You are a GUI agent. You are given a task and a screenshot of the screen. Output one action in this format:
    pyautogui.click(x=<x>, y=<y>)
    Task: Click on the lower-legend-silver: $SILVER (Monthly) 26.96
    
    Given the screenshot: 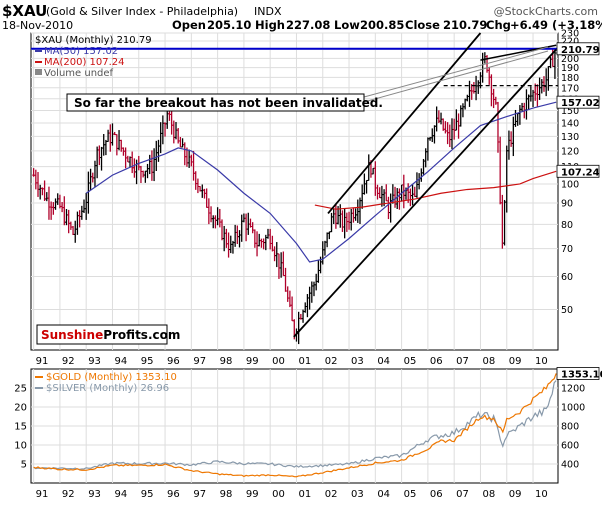 What is the action you would take?
    pyautogui.click(x=107, y=388)
    